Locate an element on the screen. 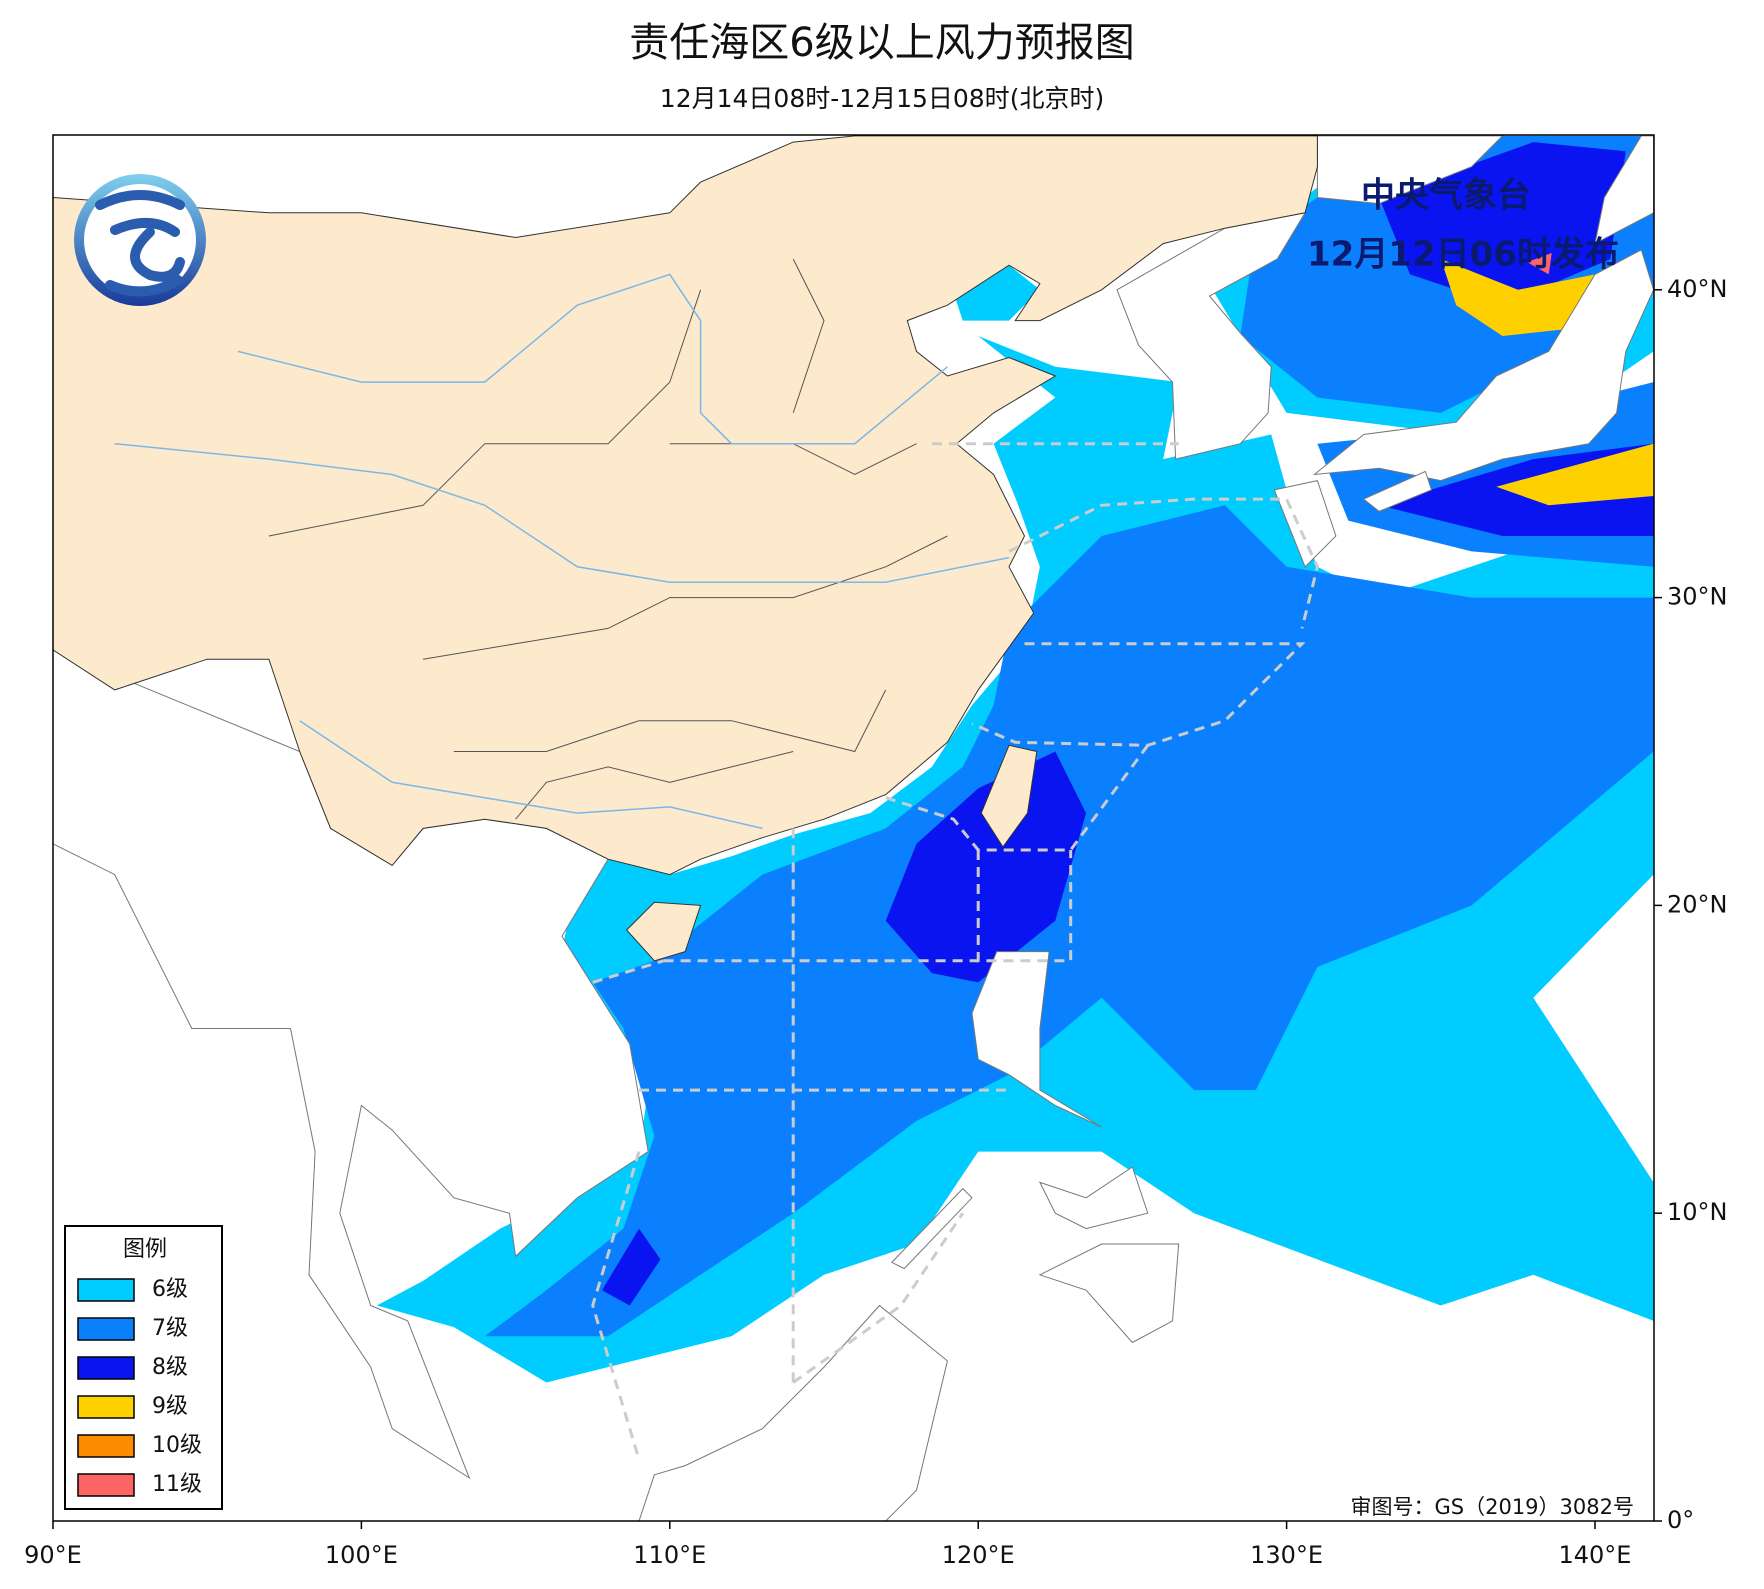  approval-number: 审图号：GS（2019）3082号 is located at coordinates (1493, 1507).